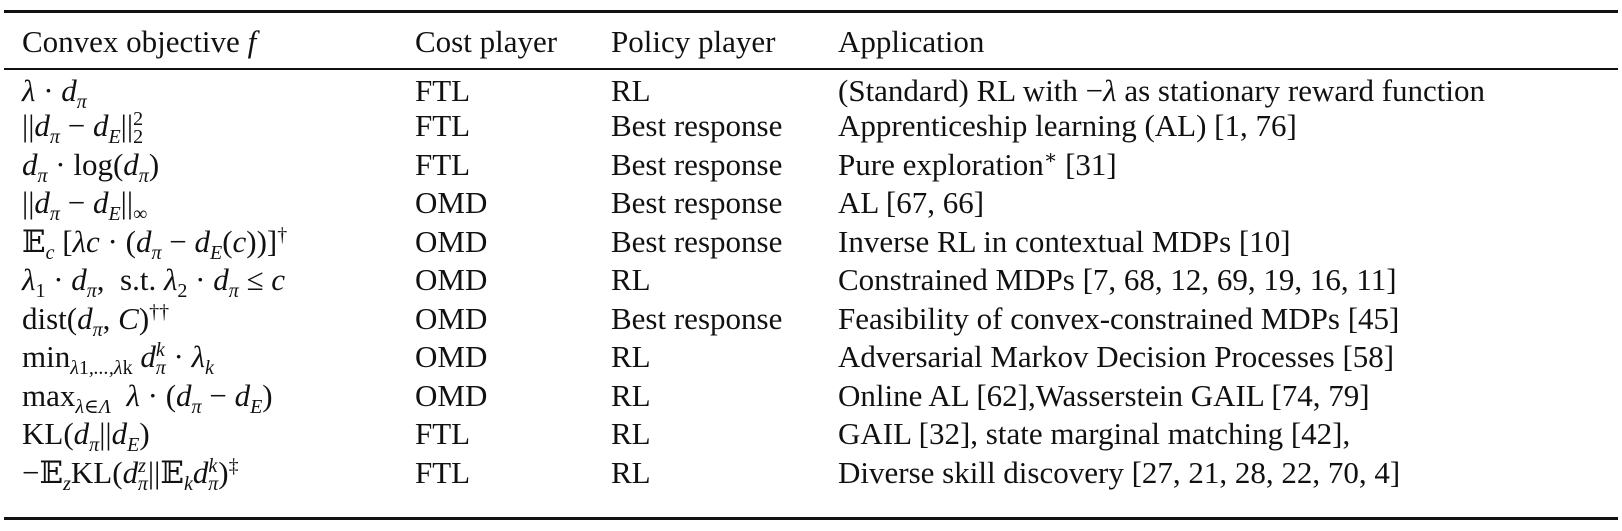 The height and width of the screenshot is (531, 1622). Describe the element at coordinates (811, 518) in the screenshot. I see `bottom-rule` at that location.